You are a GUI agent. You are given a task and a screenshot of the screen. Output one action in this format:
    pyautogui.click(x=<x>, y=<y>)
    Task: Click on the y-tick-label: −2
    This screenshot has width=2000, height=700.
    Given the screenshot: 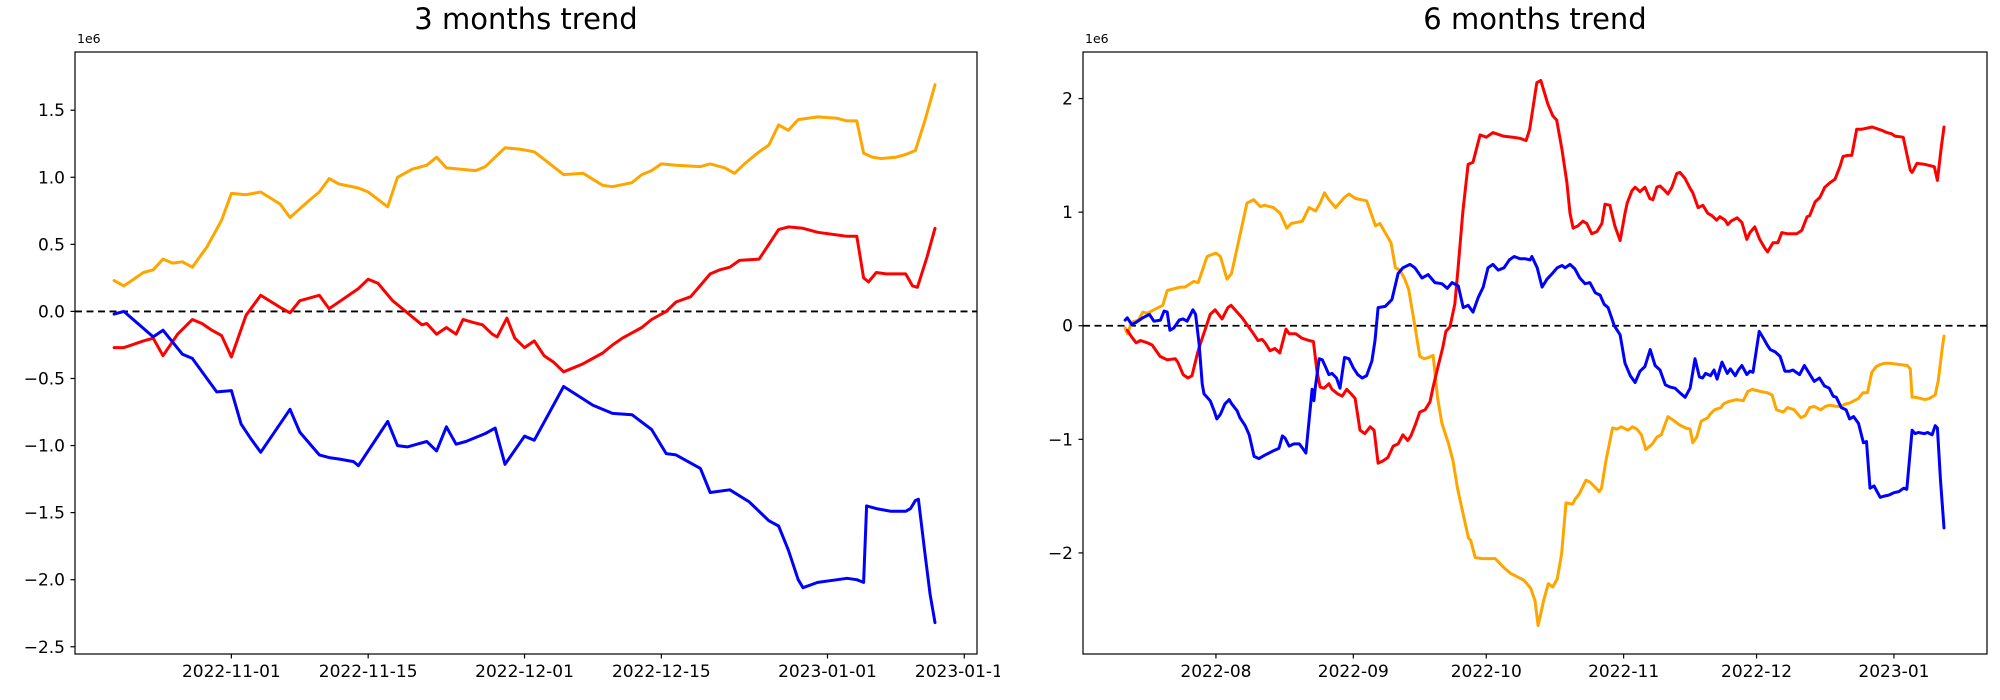 What is the action you would take?
    pyautogui.click(x=1060, y=554)
    